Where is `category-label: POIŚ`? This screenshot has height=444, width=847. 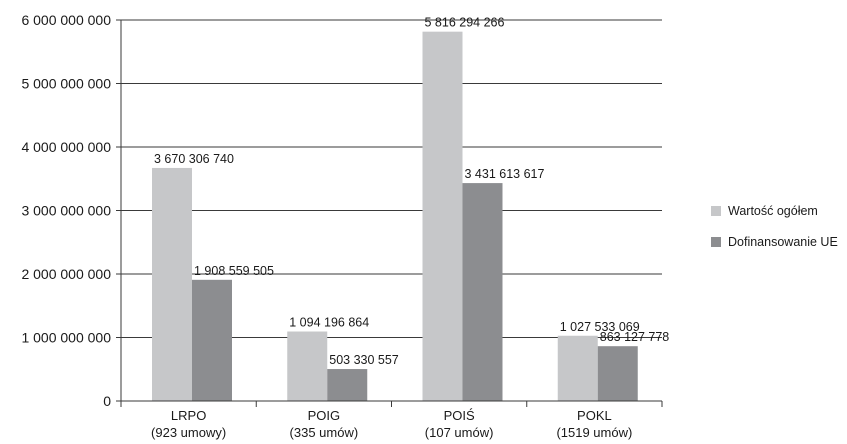 category-label: POIŚ is located at coordinates (459, 415).